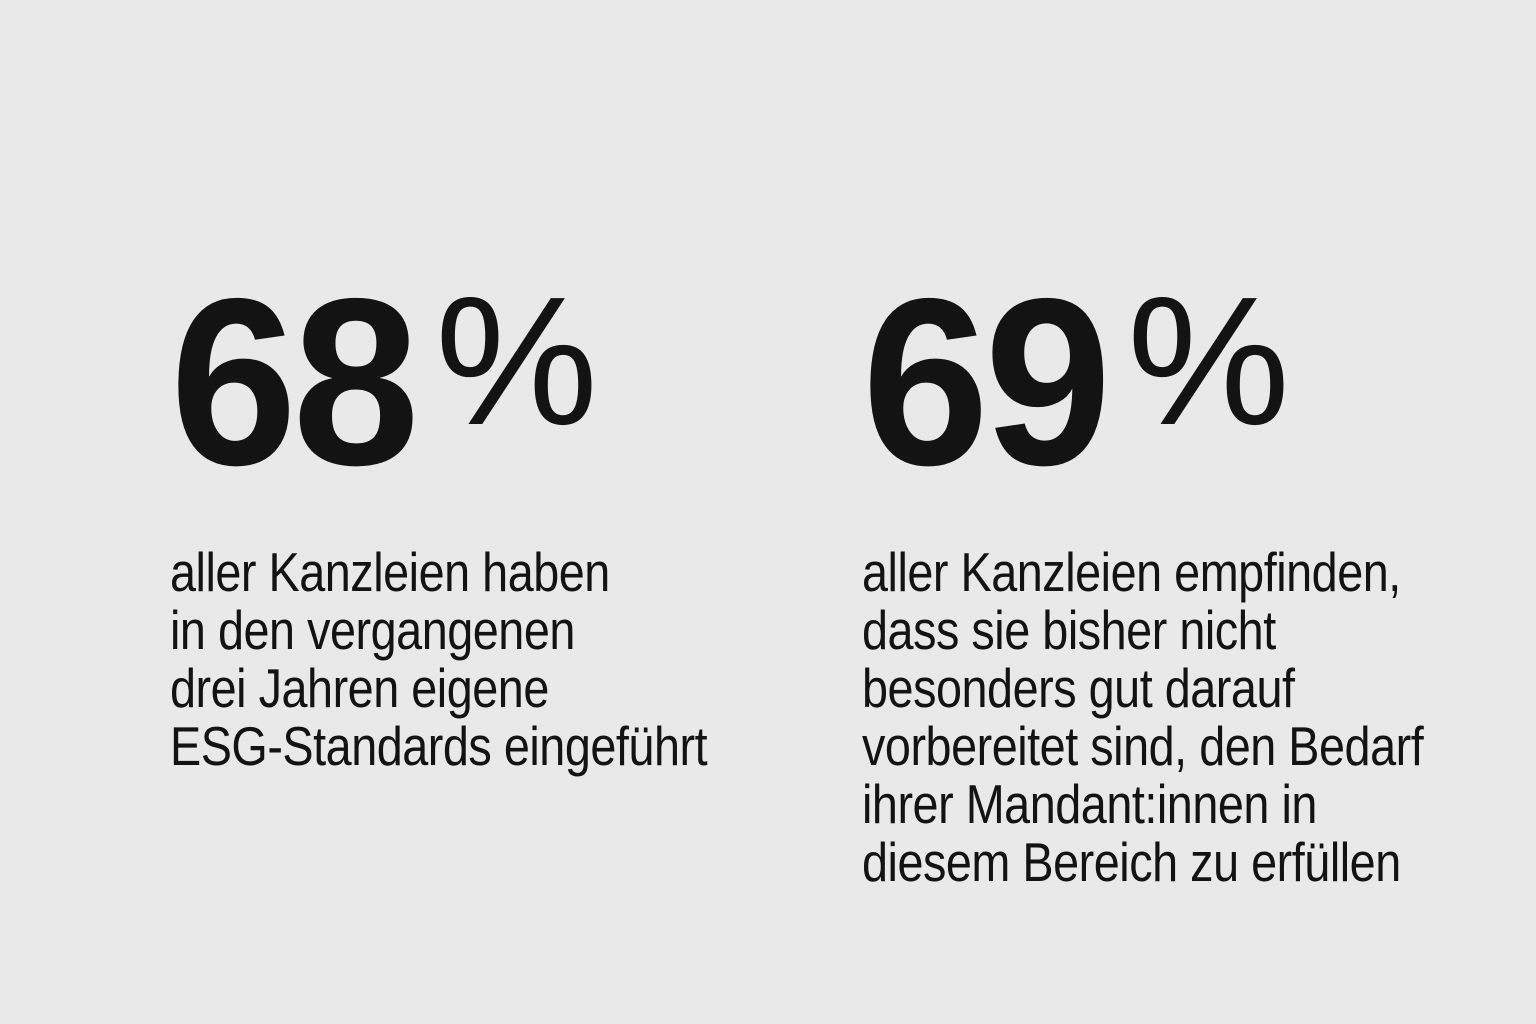 This screenshot has height=1024, width=1536. I want to click on stat-value-68: 68%, so click(500, 382).